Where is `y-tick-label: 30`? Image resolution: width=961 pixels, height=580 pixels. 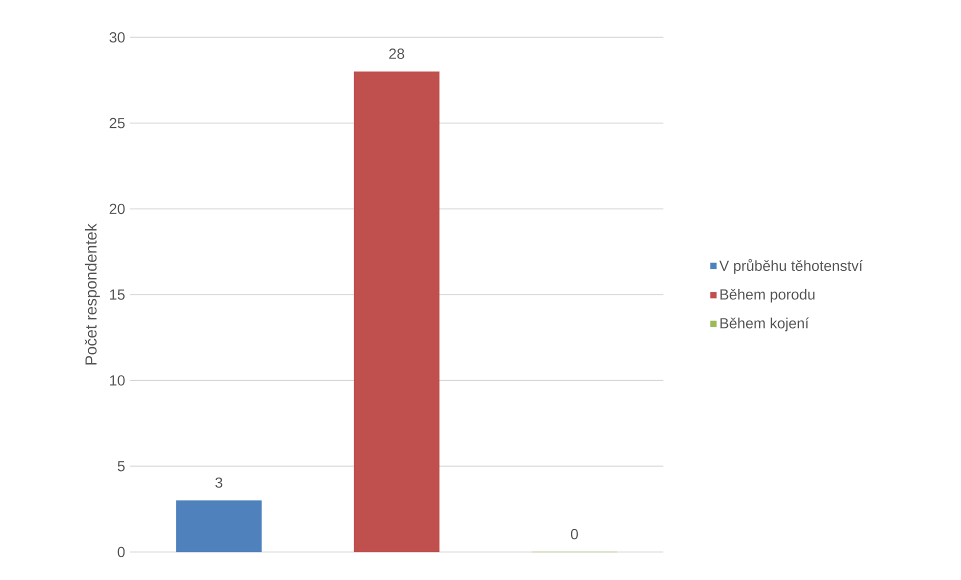 y-tick-label: 30 is located at coordinates (117, 37).